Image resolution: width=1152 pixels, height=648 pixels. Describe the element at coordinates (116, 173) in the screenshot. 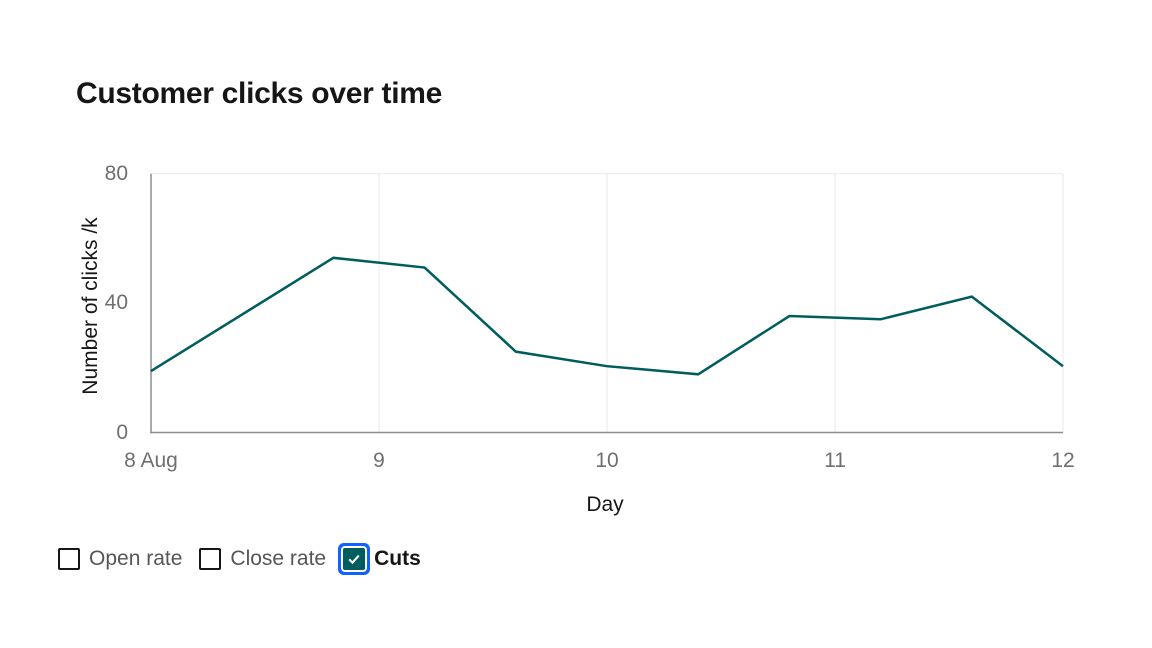

I see `y-tick-label: 80` at that location.